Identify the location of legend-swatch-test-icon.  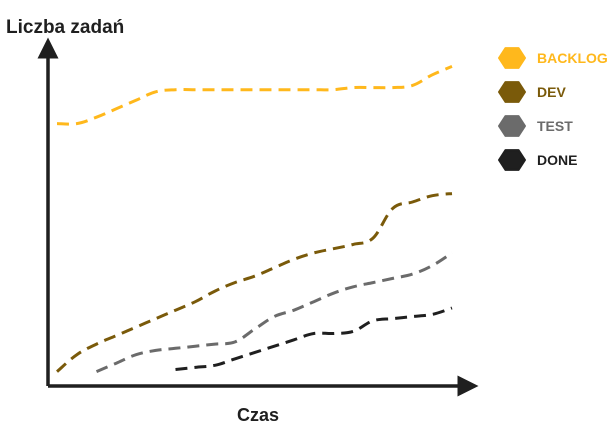
(512, 126).